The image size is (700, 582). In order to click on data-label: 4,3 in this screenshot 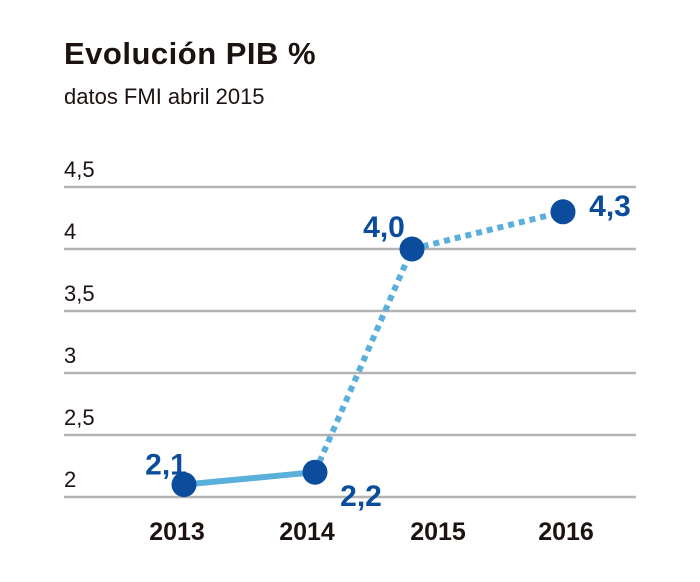, I will do `click(610, 206)`.